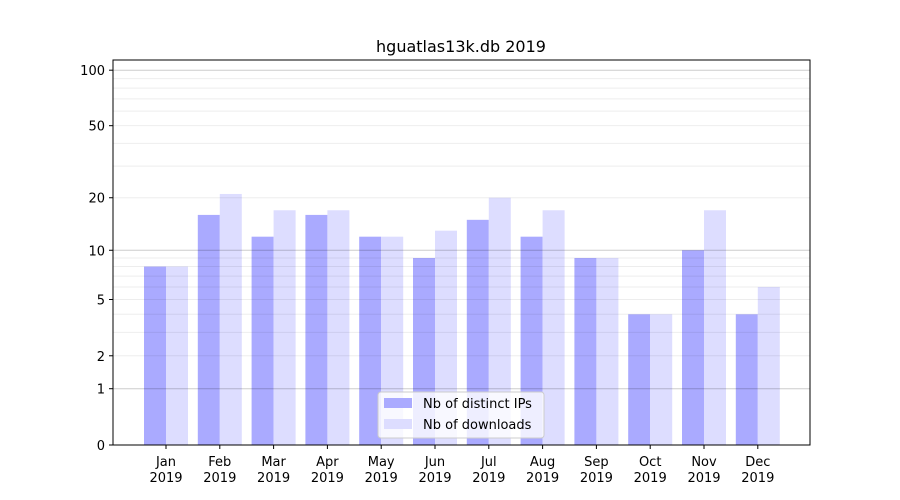 This screenshot has width=900, height=500. What do you see at coordinates (703, 470) in the screenshot?
I see `x-tick-label: Nov 2019` at bounding box center [703, 470].